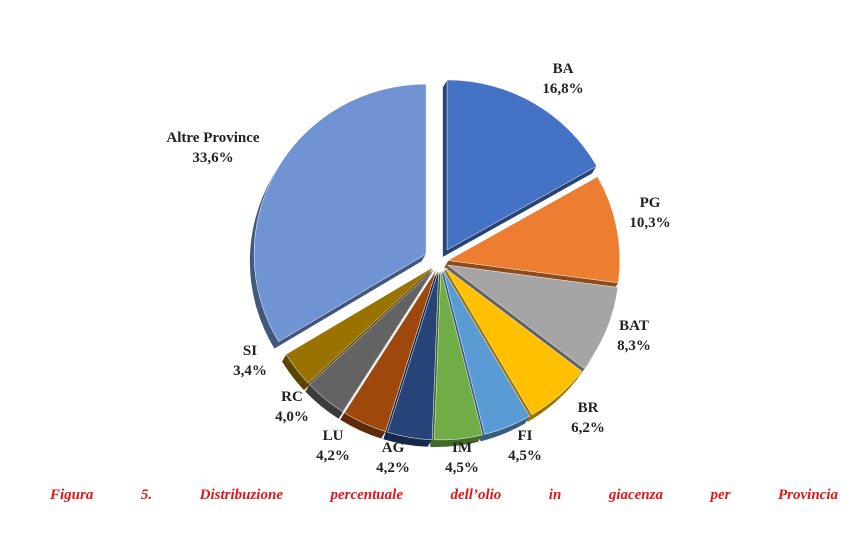  I want to click on slice-name: RC, so click(292, 397).